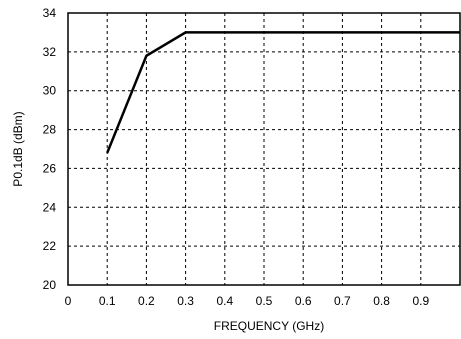  What do you see at coordinates (50, 130) in the screenshot?
I see `y-tick-label: 28` at bounding box center [50, 130].